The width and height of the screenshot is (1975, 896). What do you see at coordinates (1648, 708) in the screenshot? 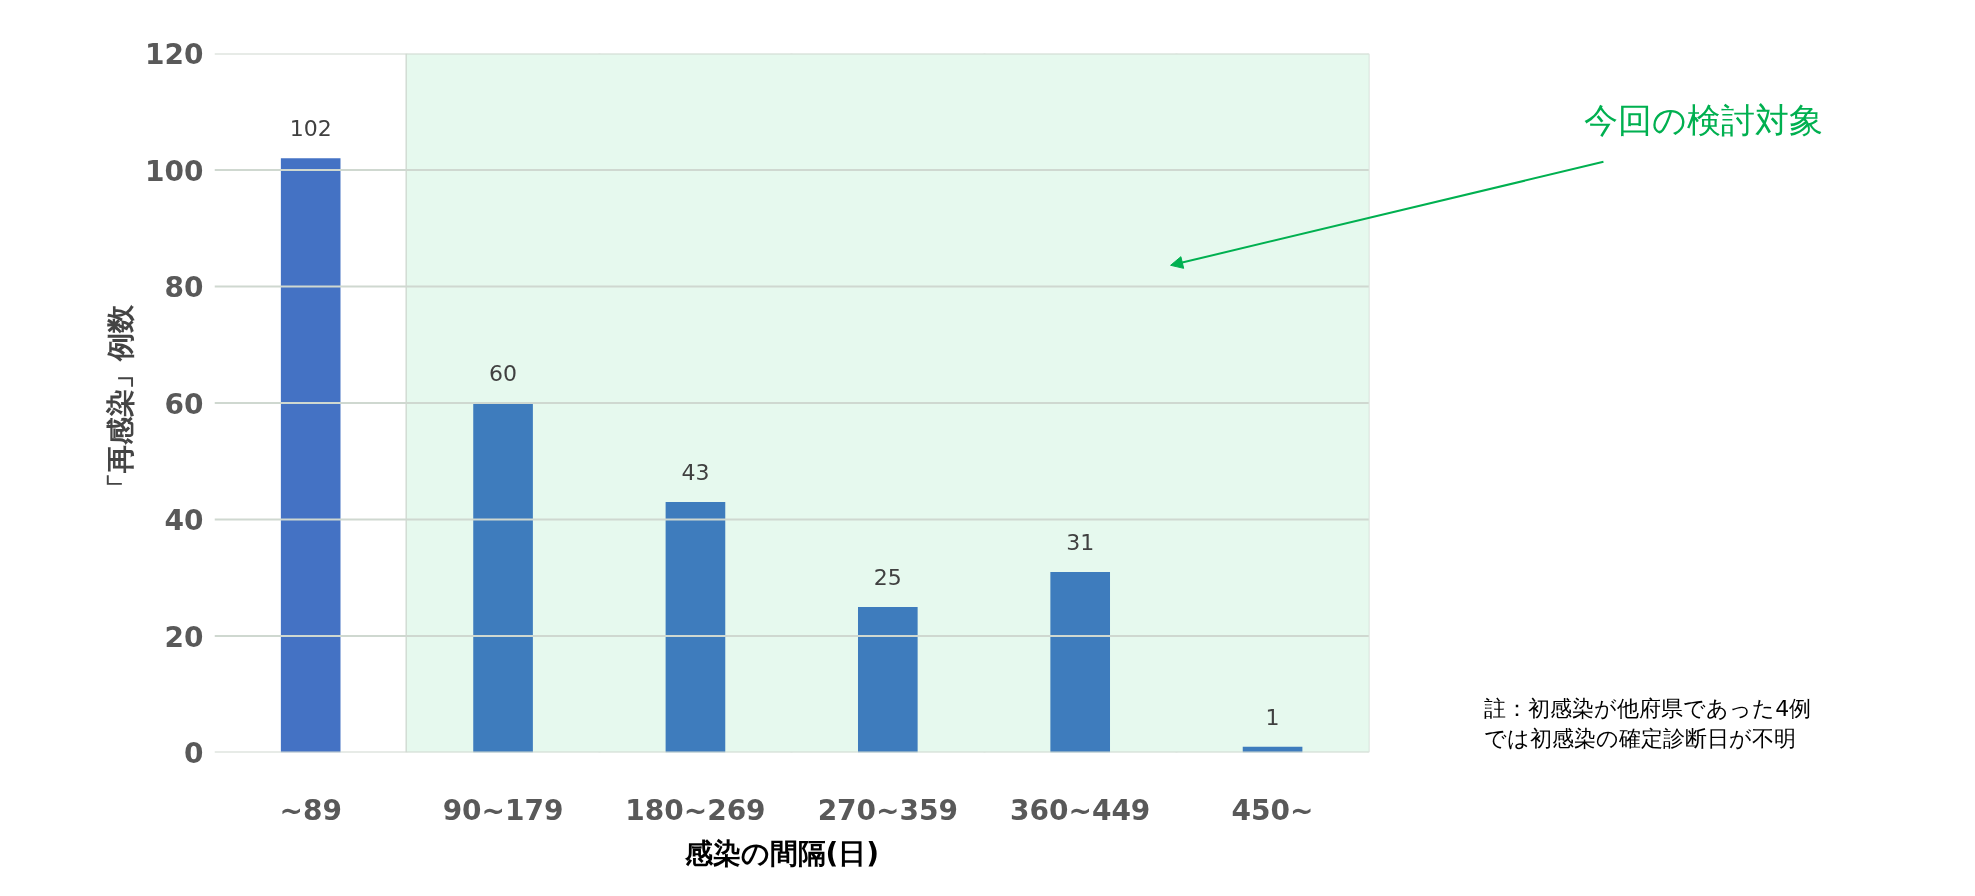
I see `text: 註：初感染が他府県であった4例` at bounding box center [1648, 708].